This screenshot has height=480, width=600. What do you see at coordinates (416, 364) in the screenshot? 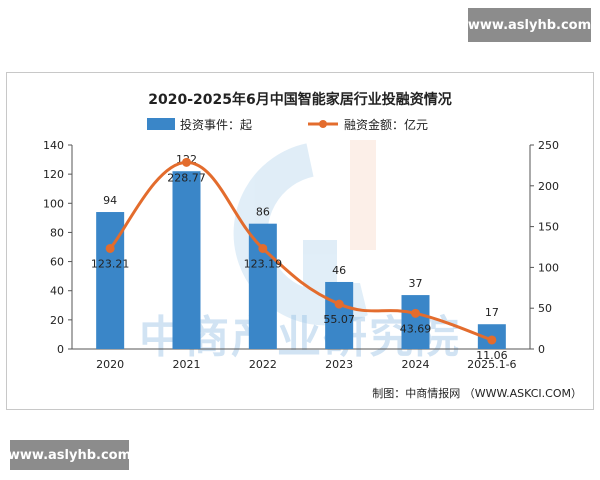
I see `x-tick-label: 2024` at bounding box center [416, 364].